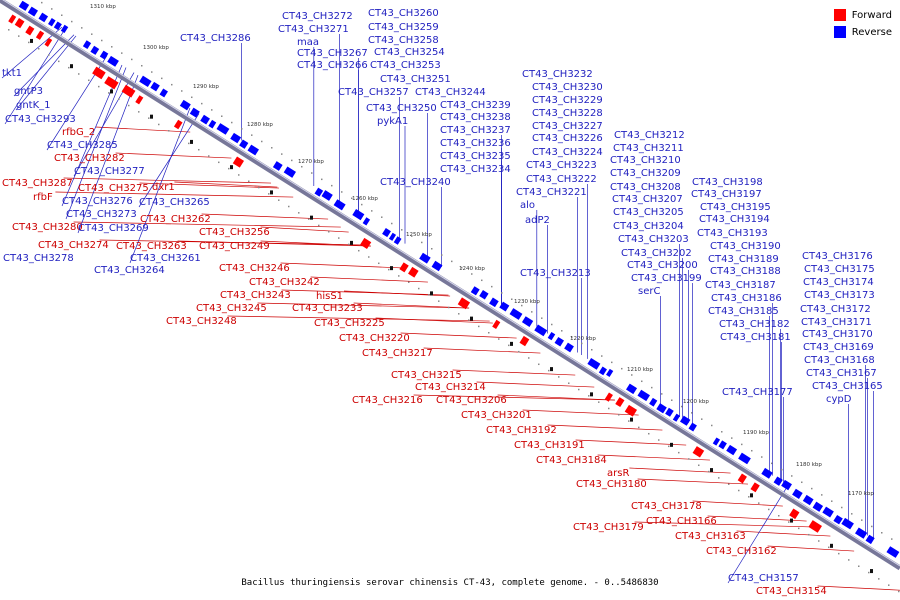  What do you see at coordinates (732, 233) in the screenshot?
I see `gene-label: CT43_CH3193` at bounding box center [732, 233].